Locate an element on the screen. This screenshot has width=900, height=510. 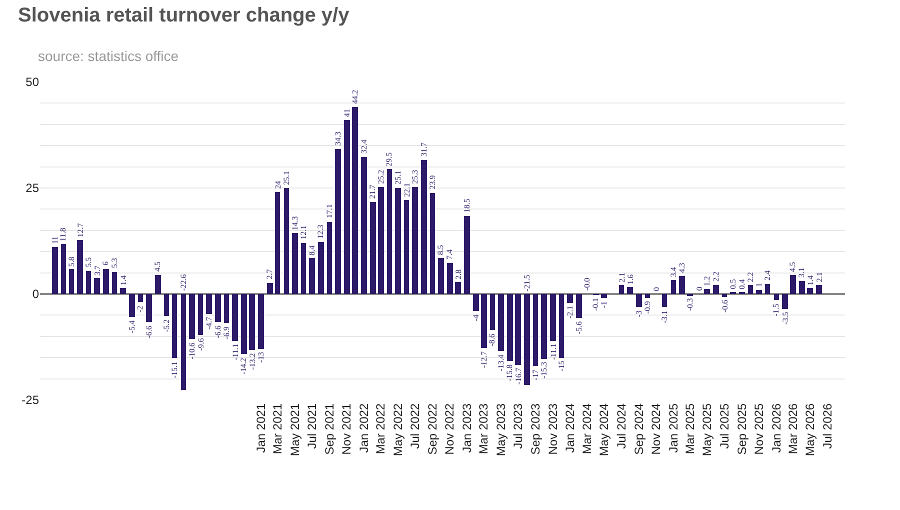
data-label: -13 is located at coordinates (261, 357).